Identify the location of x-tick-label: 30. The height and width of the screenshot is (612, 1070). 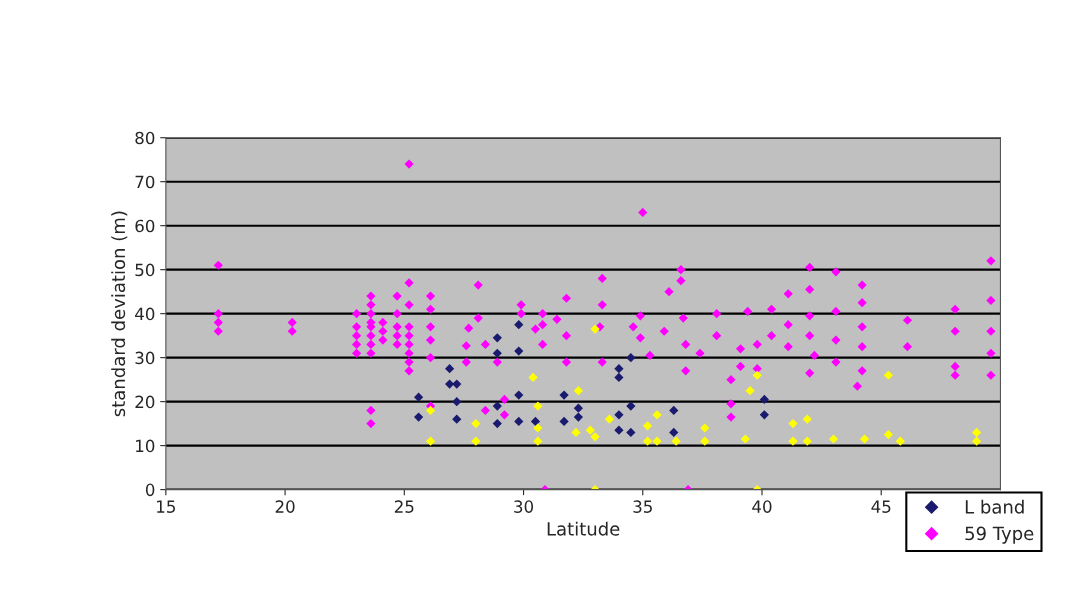
(524, 506).